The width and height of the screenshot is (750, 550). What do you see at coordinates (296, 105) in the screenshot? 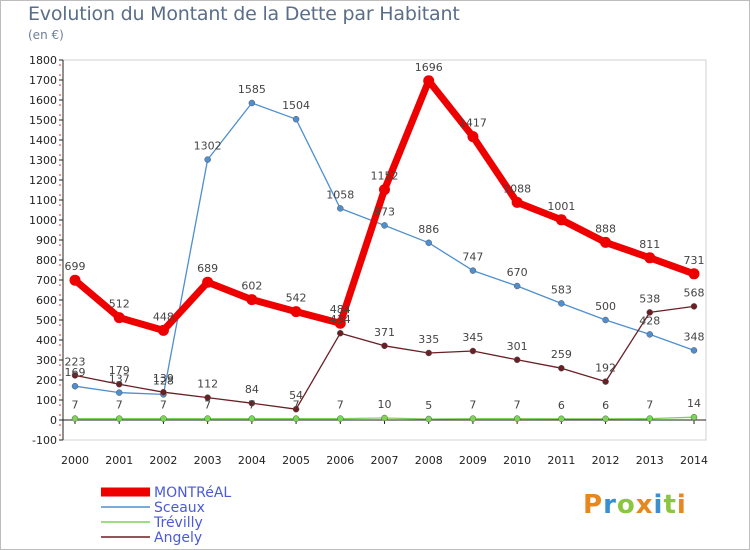
I see `data-label: 1504` at bounding box center [296, 105].